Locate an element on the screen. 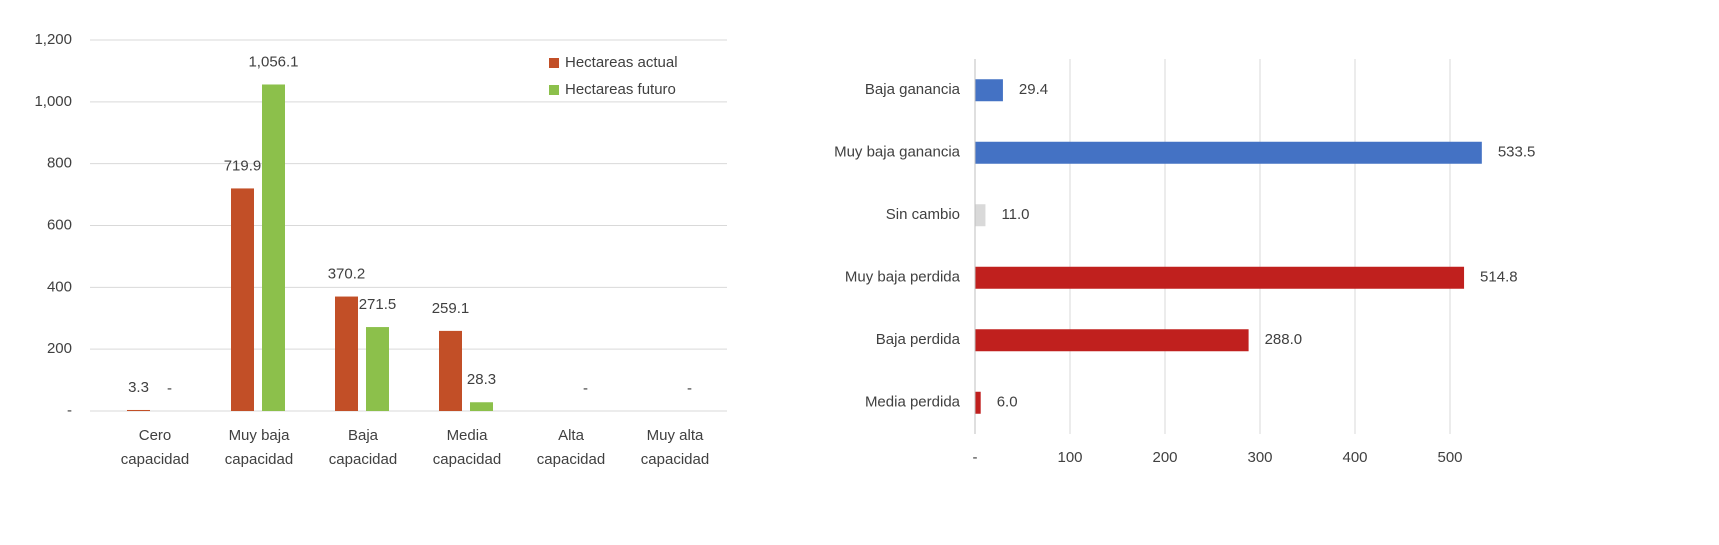  data-label: 11.0 is located at coordinates (1015, 214).